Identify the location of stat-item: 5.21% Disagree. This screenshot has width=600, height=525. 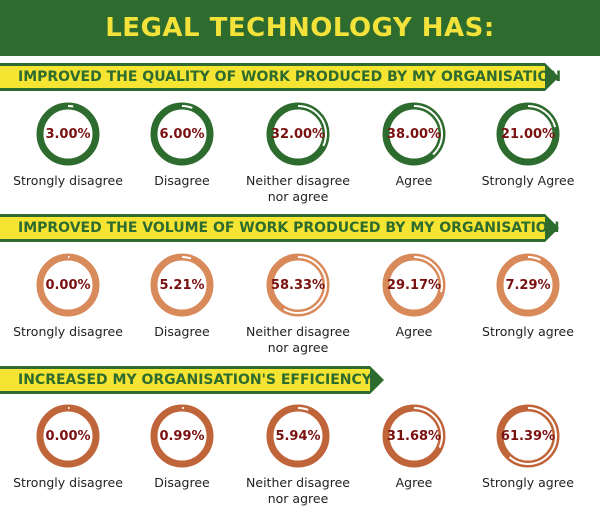
(182, 296).